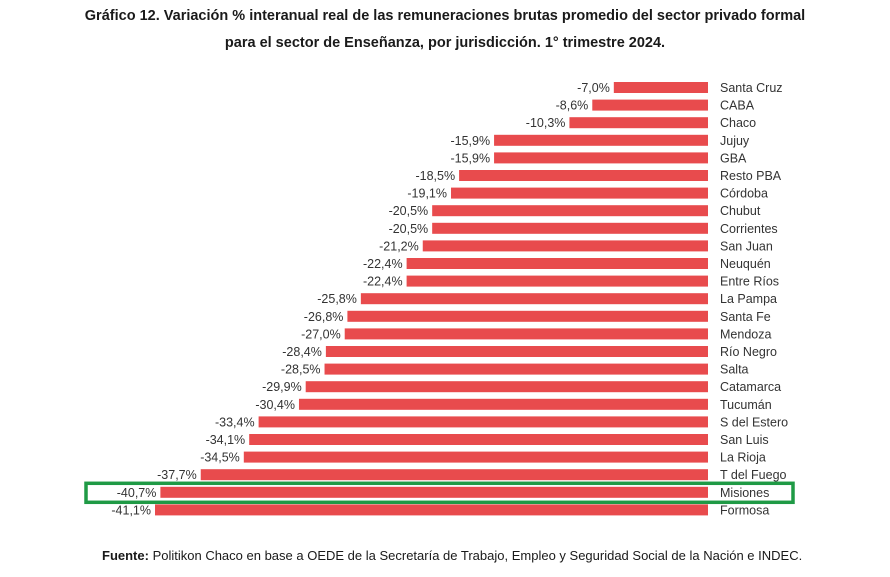  What do you see at coordinates (570, 228) in the screenshot?
I see `bar-corrientes` at bounding box center [570, 228].